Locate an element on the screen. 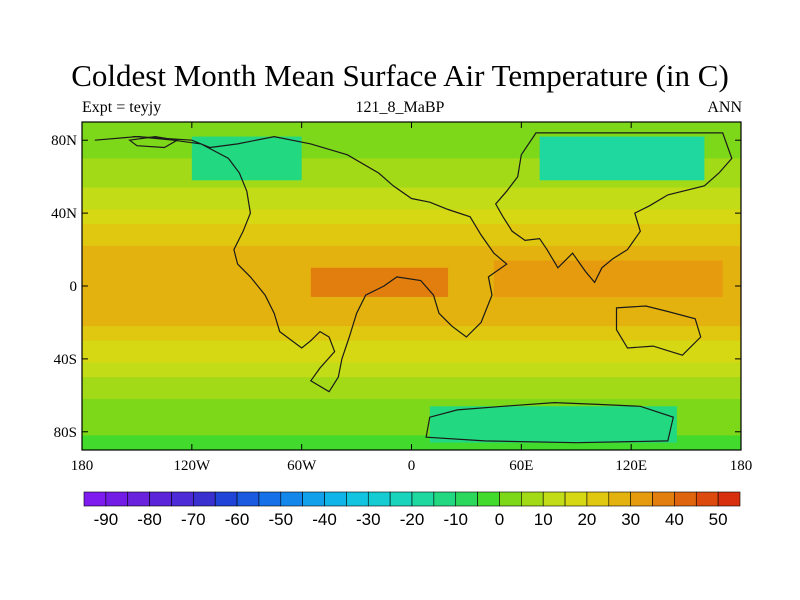 The height and width of the screenshot is (600, 800). colorbar-label: 30 is located at coordinates (630, 519).